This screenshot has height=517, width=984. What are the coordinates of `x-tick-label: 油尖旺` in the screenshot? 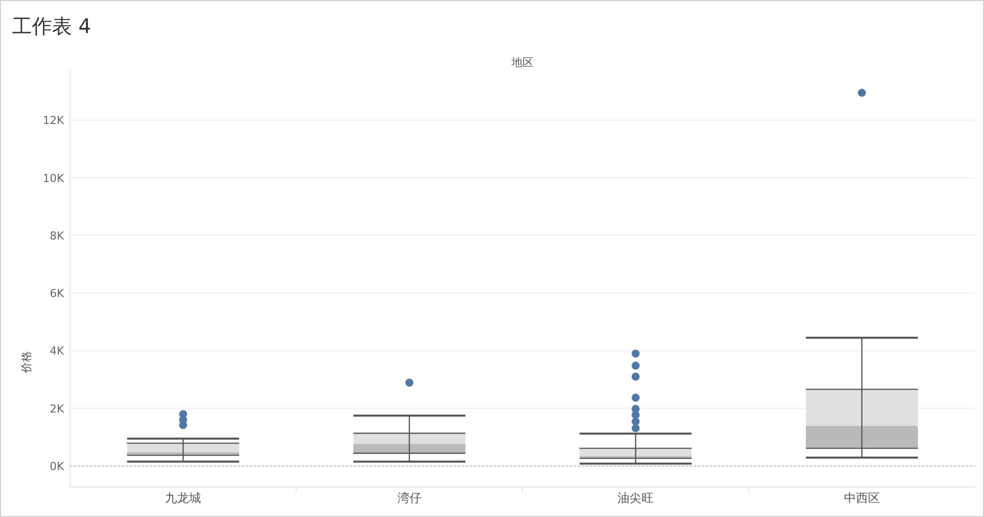 It's located at (636, 498).